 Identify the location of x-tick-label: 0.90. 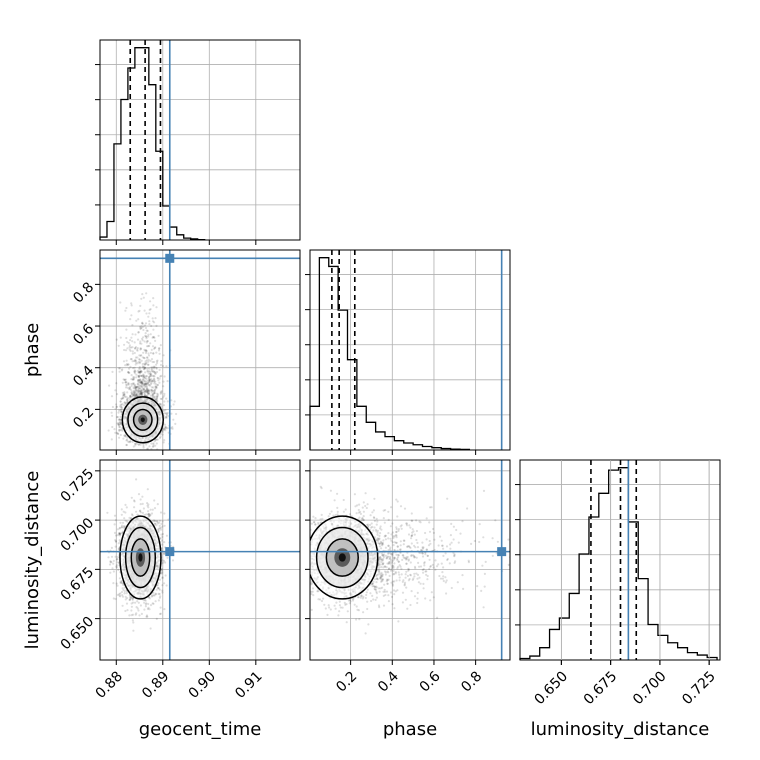
(202, 684).